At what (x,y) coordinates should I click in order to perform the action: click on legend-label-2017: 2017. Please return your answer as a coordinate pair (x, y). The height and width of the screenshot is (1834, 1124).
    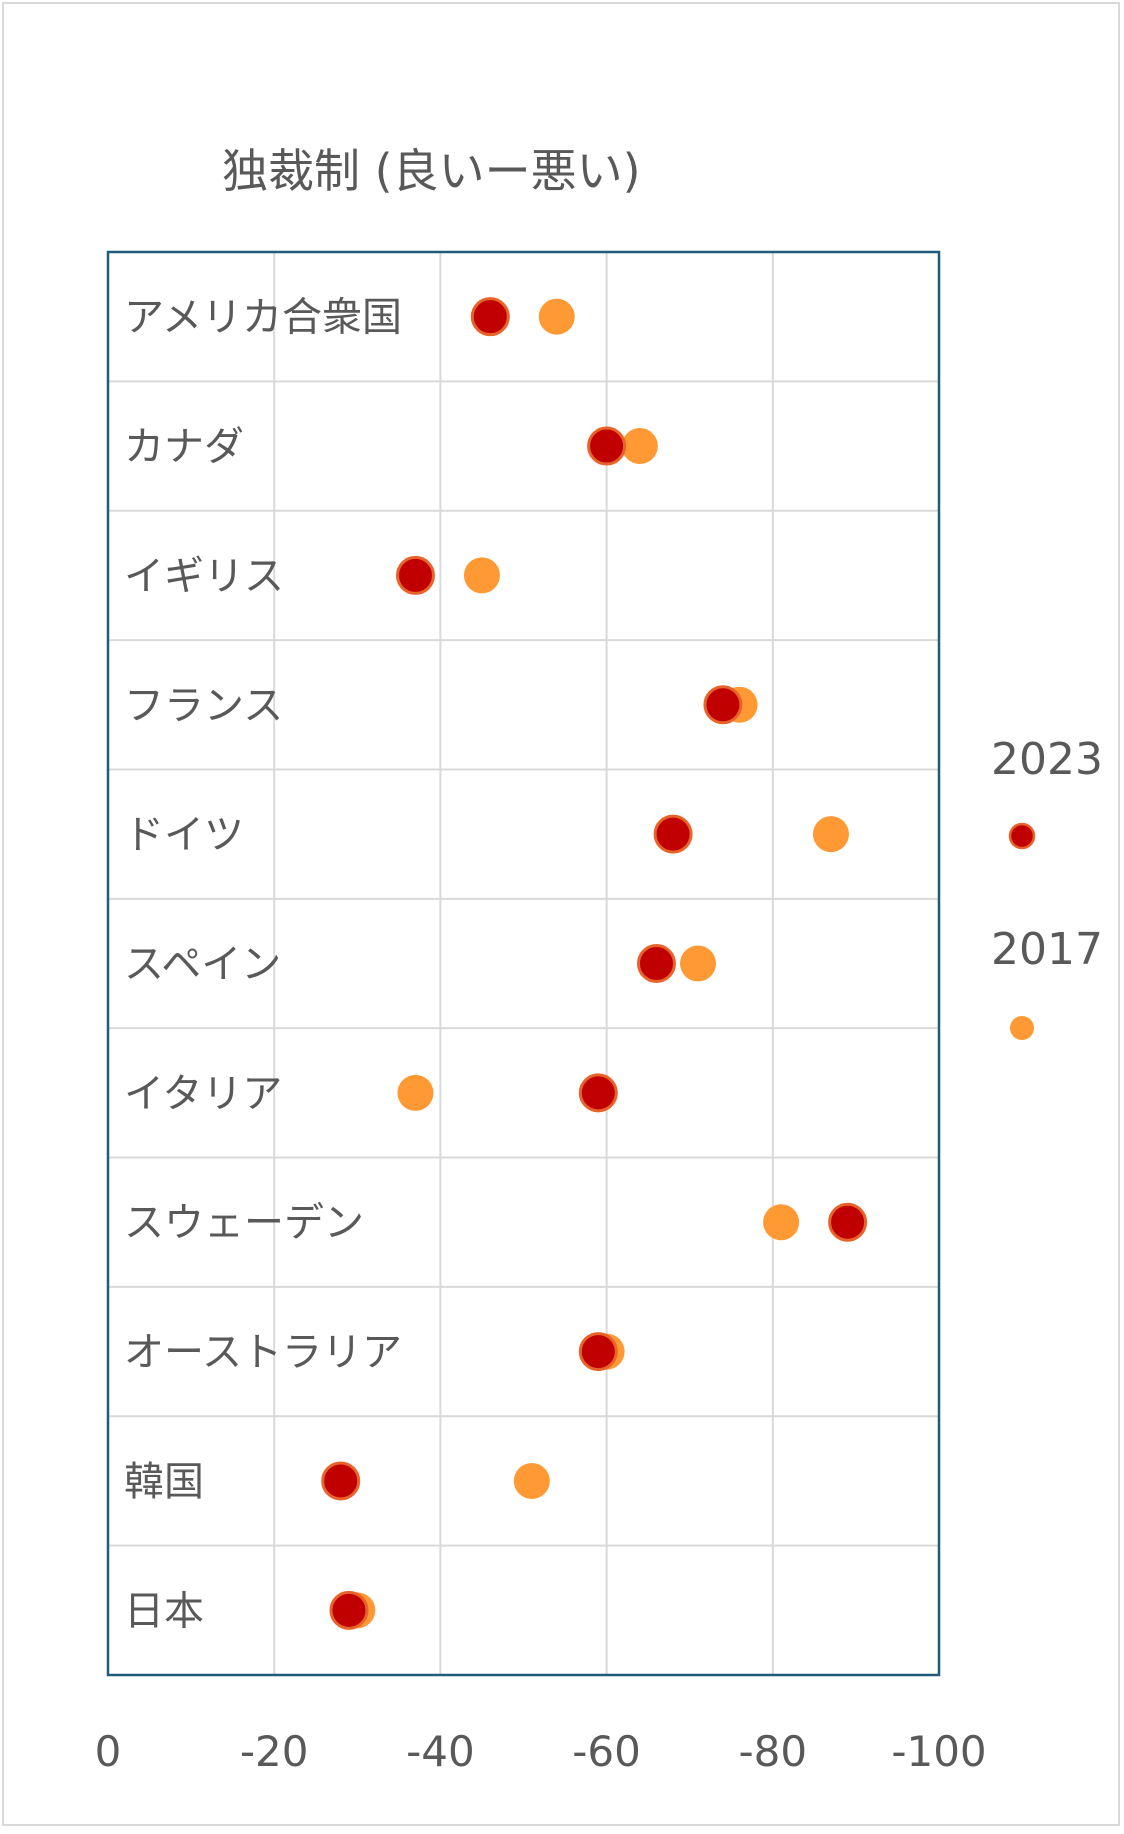
    Looking at the image, I should click on (1047, 949).